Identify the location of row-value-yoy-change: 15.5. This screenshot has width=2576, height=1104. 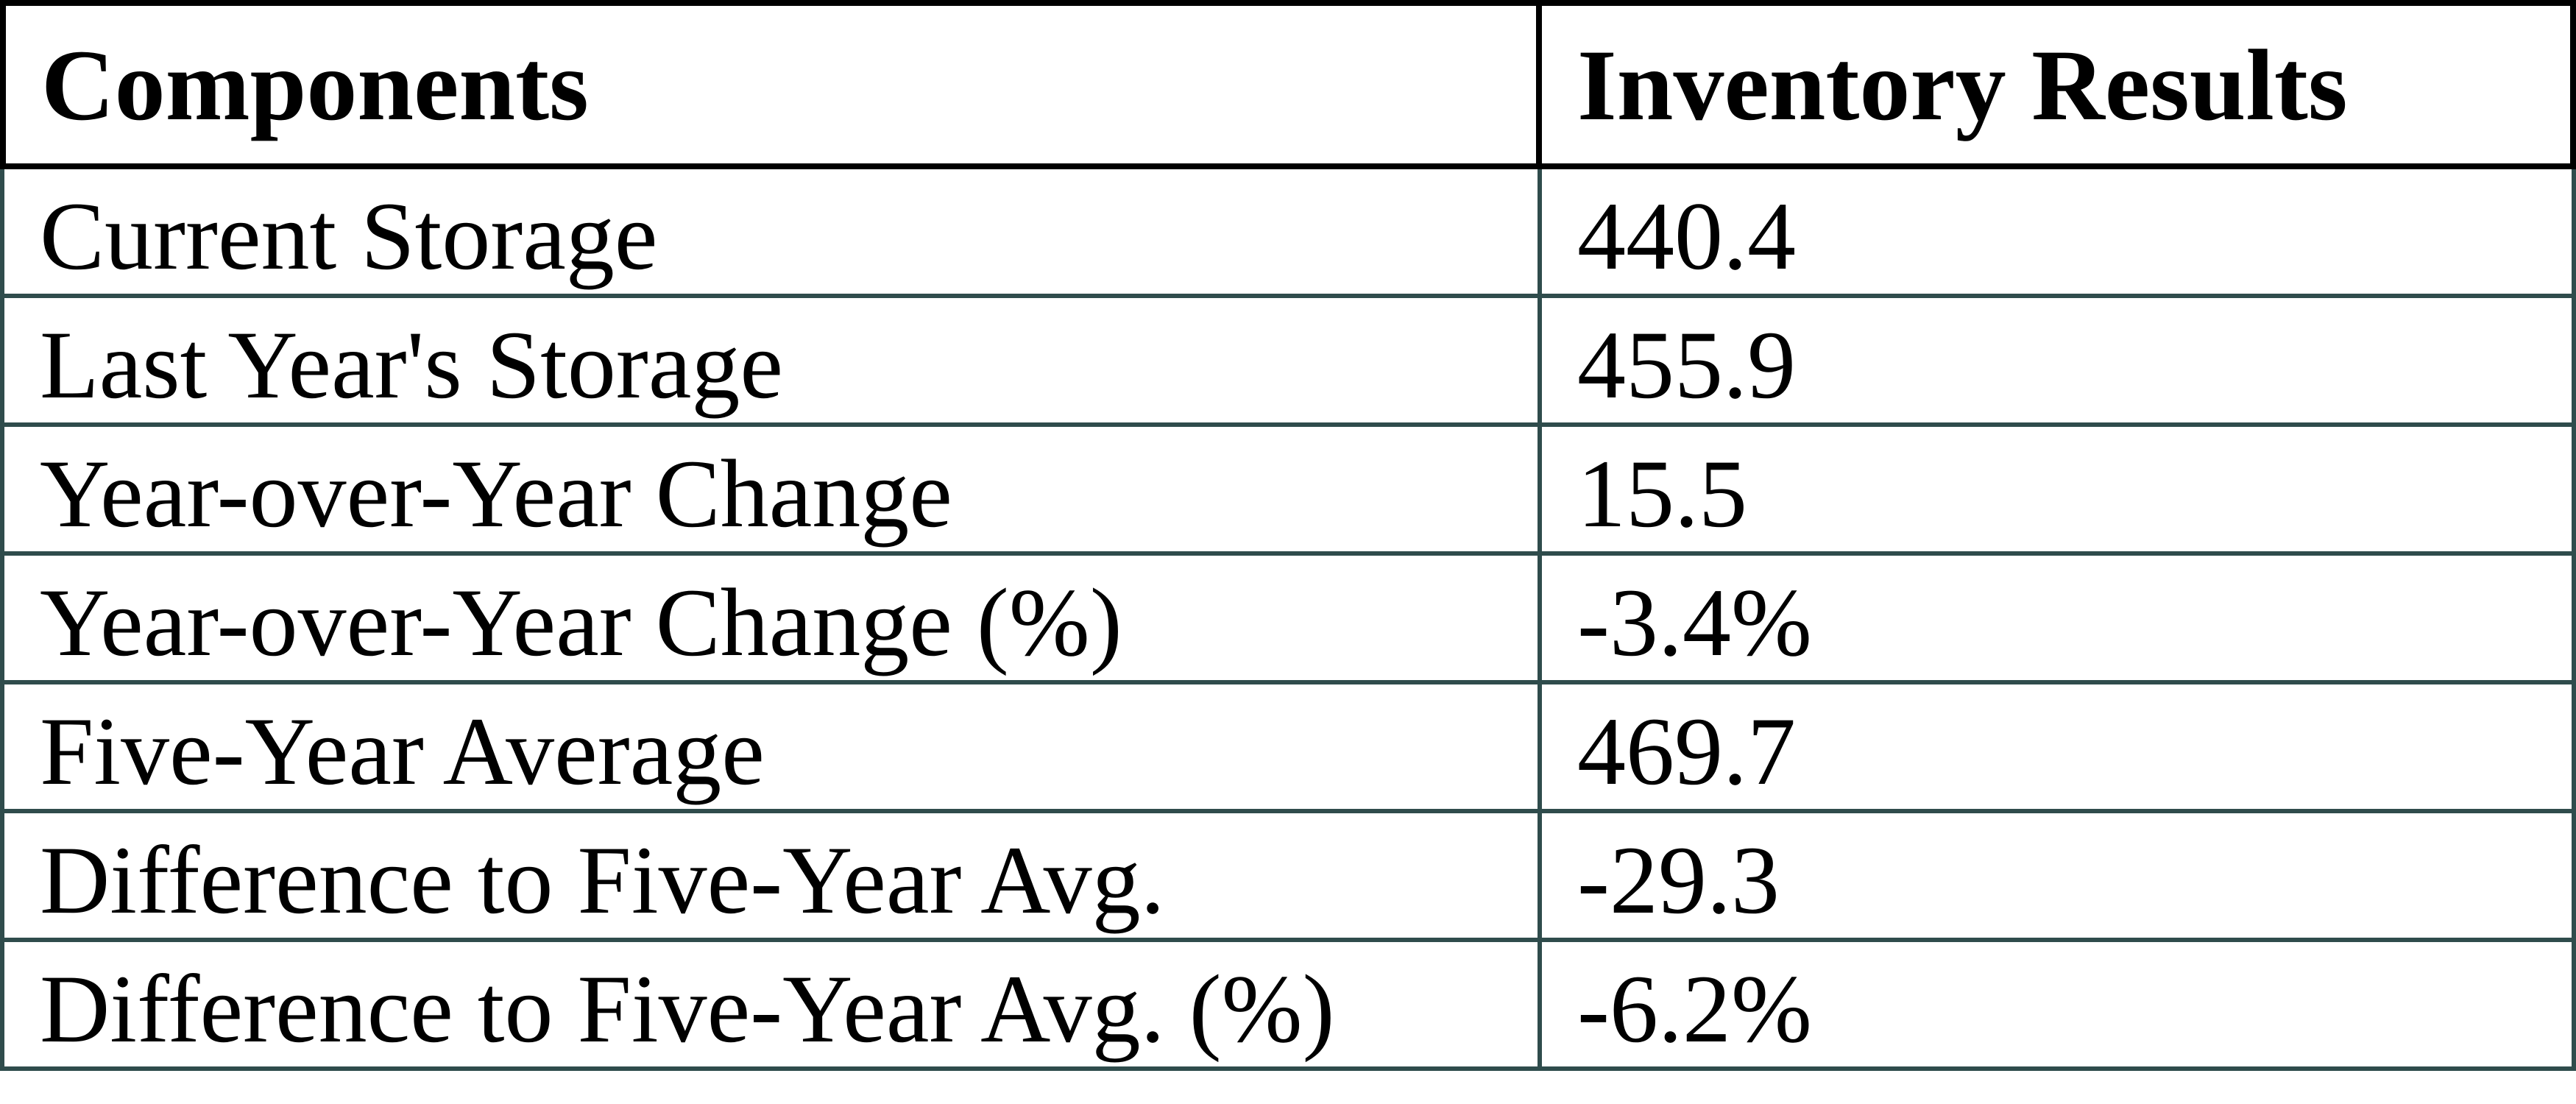
(2059, 489).